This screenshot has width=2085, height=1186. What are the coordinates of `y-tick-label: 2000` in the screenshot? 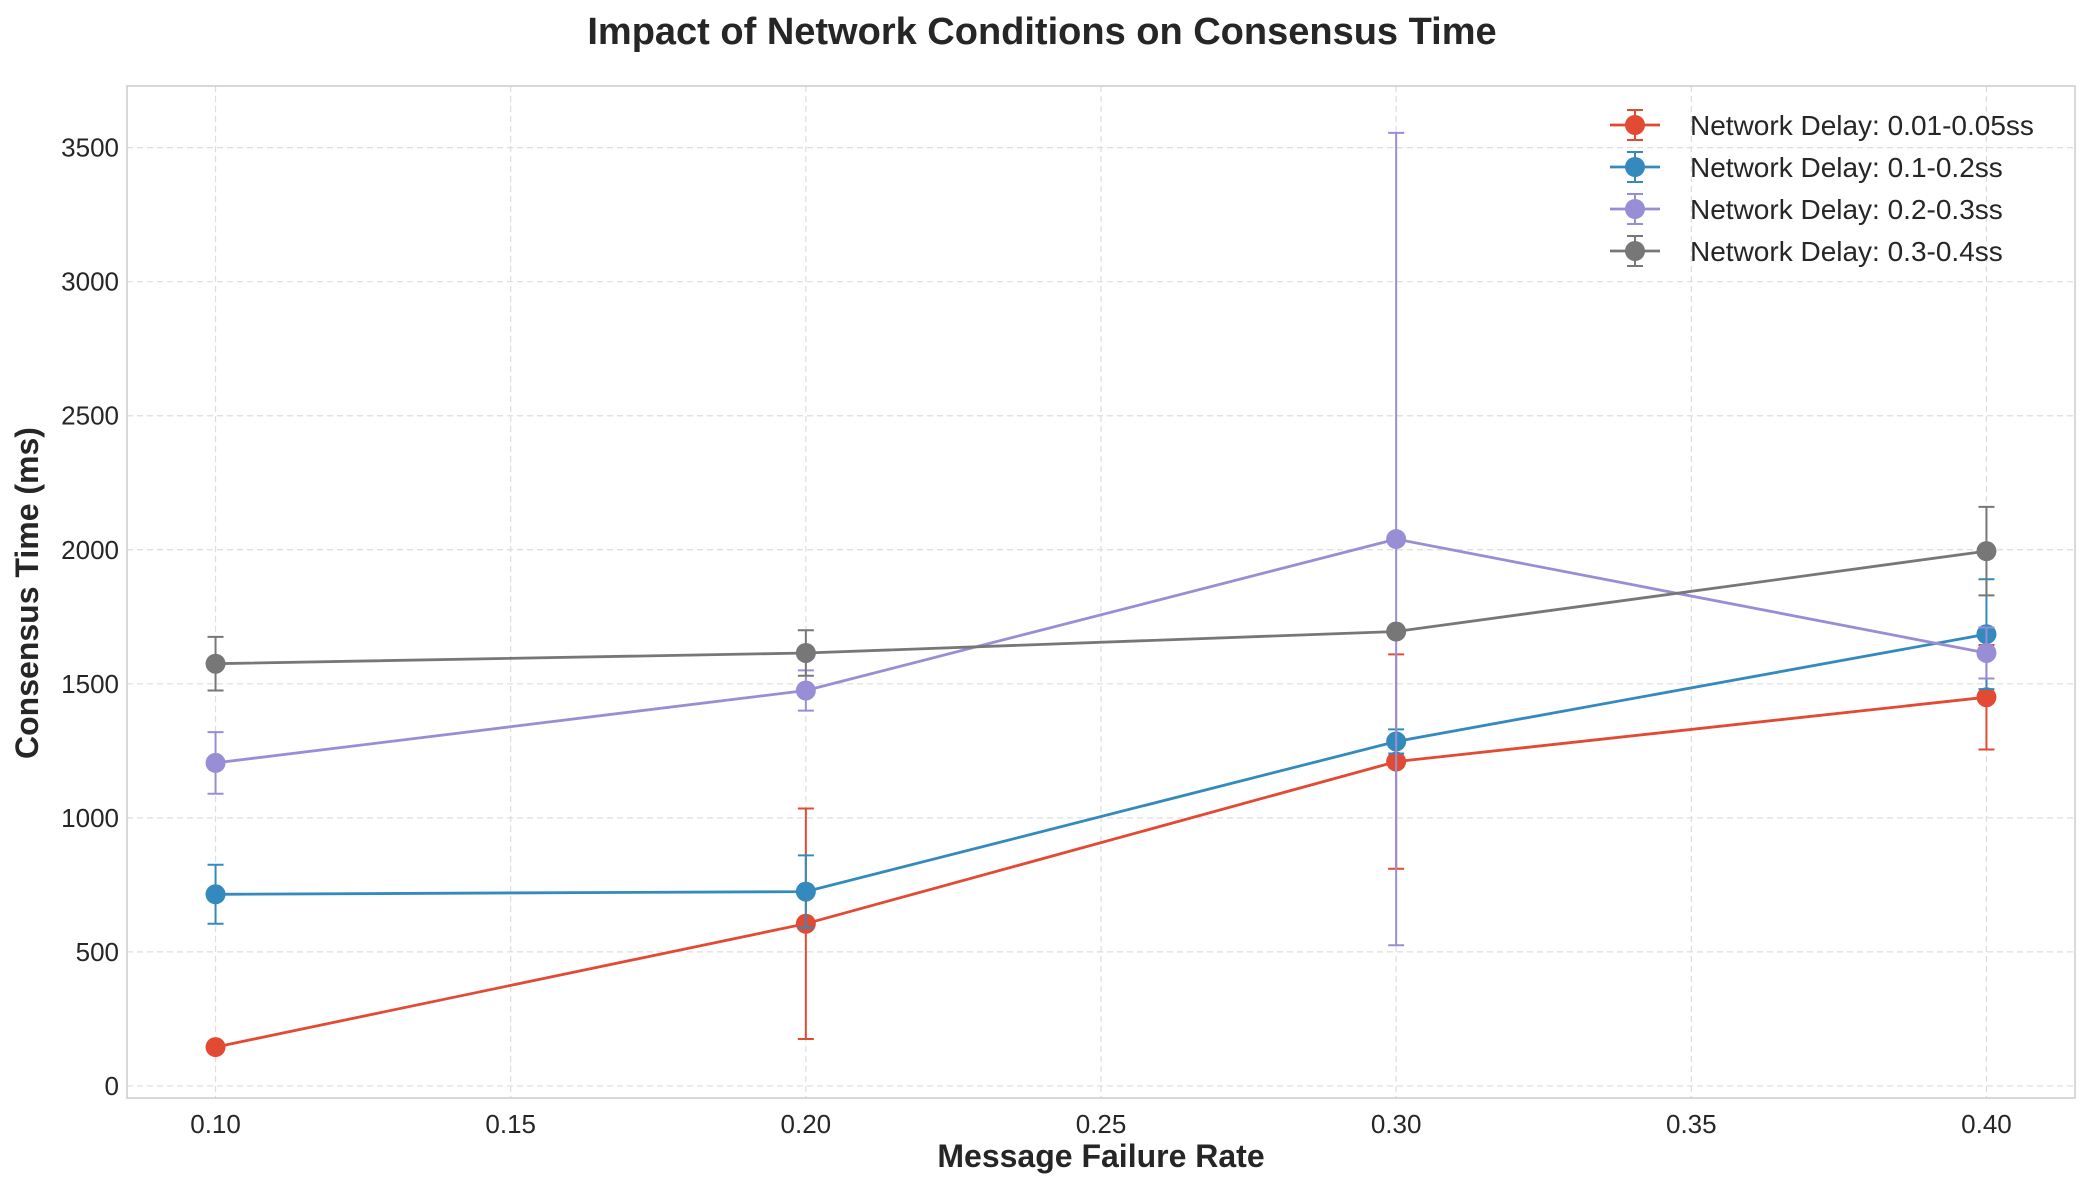 It's located at (90, 550).